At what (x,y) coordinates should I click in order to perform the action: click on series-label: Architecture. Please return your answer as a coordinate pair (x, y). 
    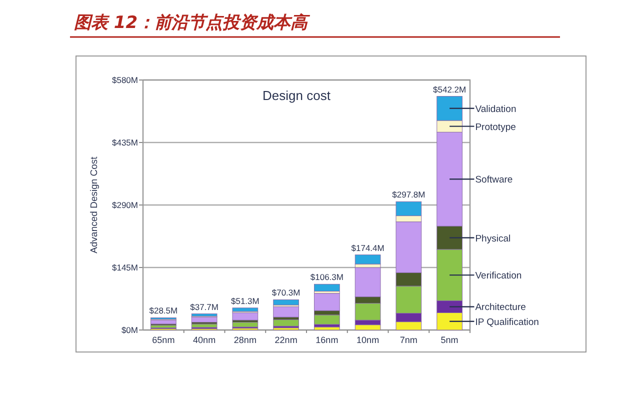
    Looking at the image, I should click on (500, 308).